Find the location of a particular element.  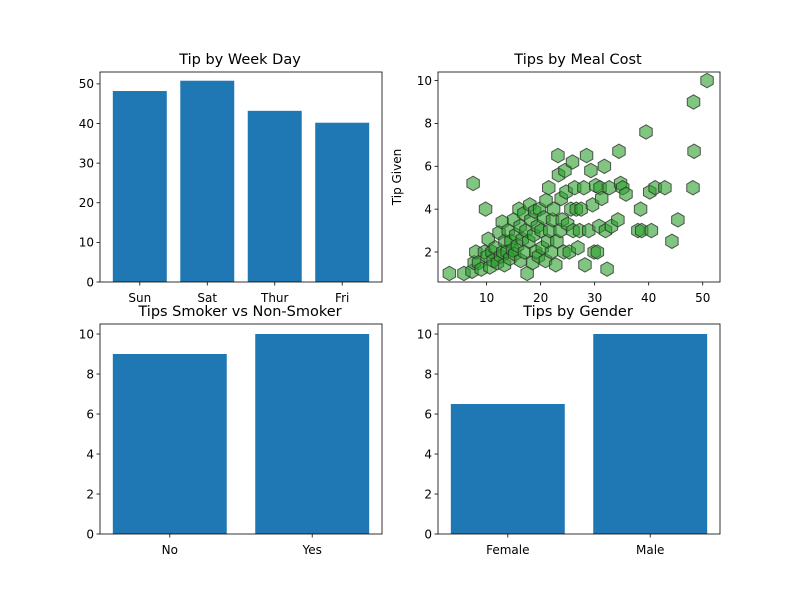

x-tick-label: 50 is located at coordinates (702, 298).